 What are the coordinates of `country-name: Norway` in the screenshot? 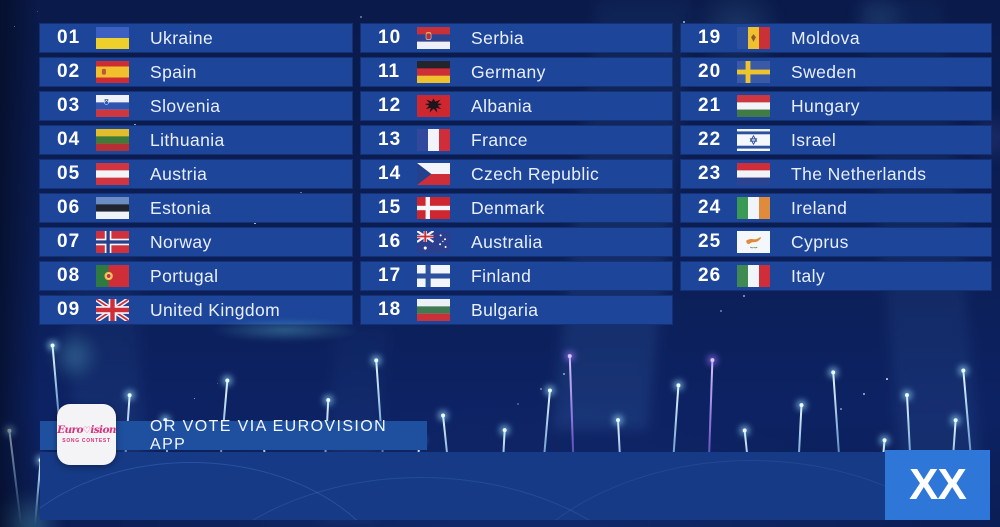 It's located at (181, 241).